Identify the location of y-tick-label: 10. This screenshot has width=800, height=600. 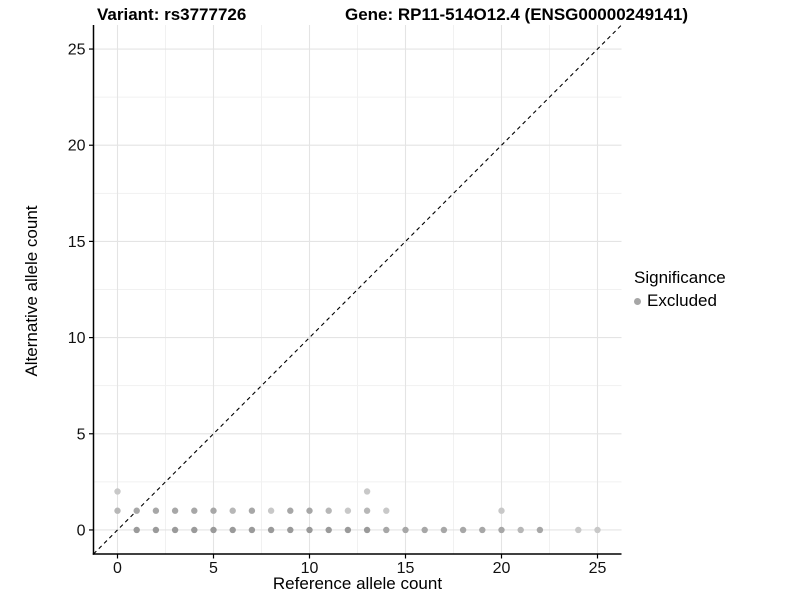
(77, 338).